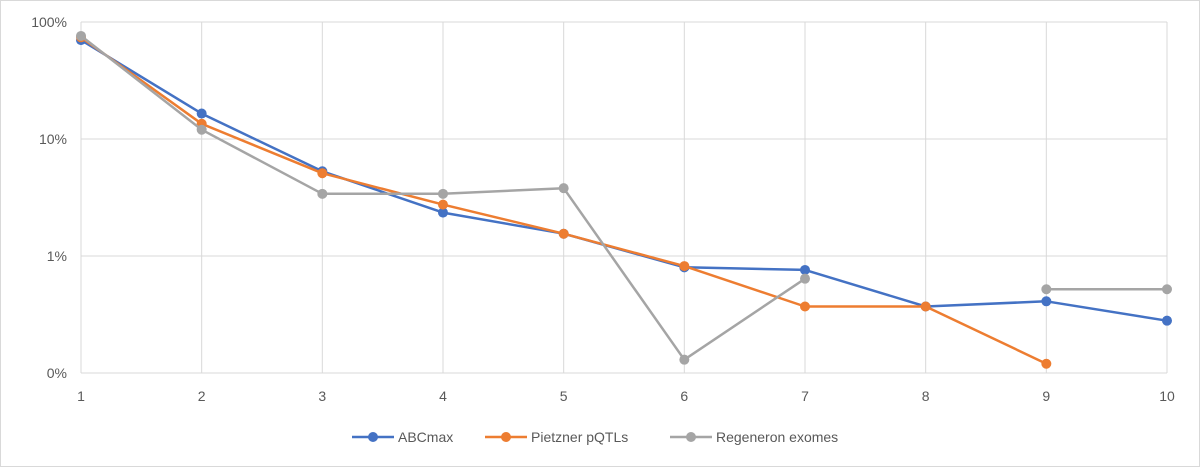 The height and width of the screenshot is (467, 1200). What do you see at coordinates (57, 256) in the screenshot?
I see `y-tick-label: 1%` at bounding box center [57, 256].